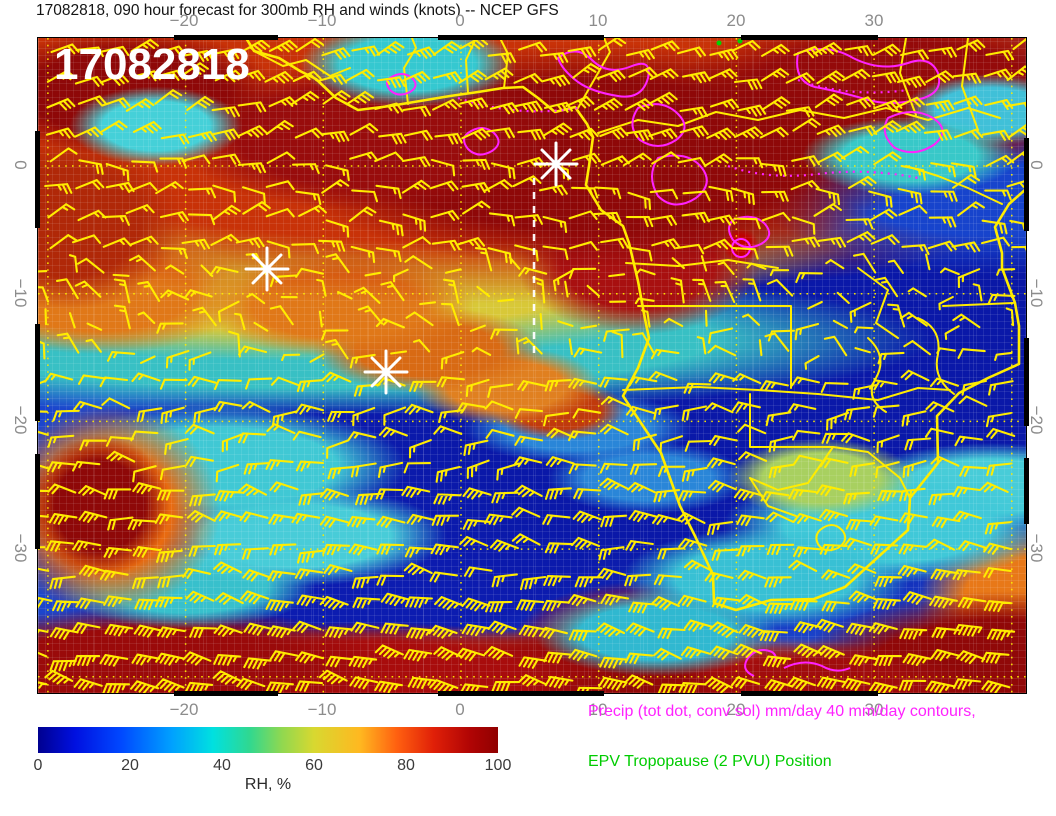  I want to click on bottom-axis-tick-label: 10, so click(598, 709).